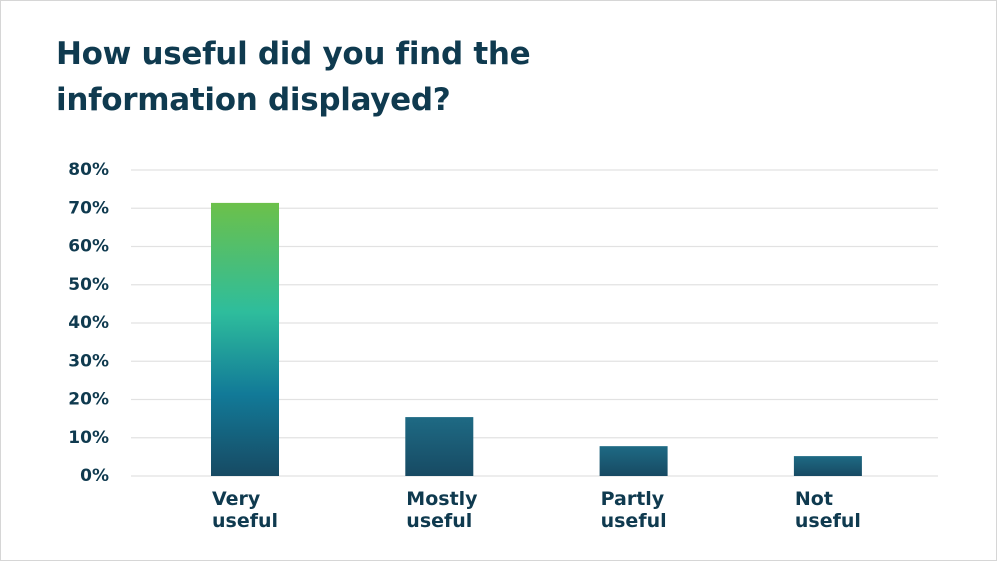 This screenshot has width=997, height=561. What do you see at coordinates (88, 285) in the screenshot?
I see `y-tick-label: 50%` at bounding box center [88, 285].